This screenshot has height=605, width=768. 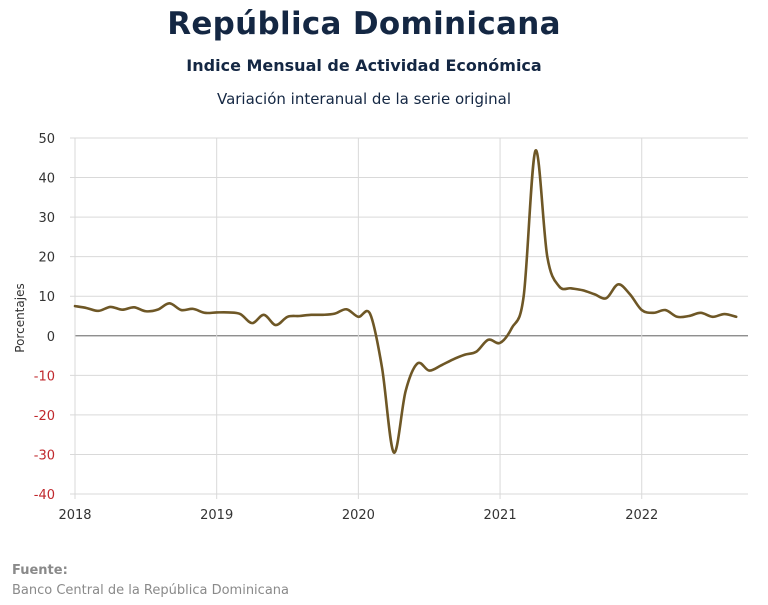 What do you see at coordinates (46, 139) in the screenshot?
I see `y-tick-label: 50` at bounding box center [46, 139].